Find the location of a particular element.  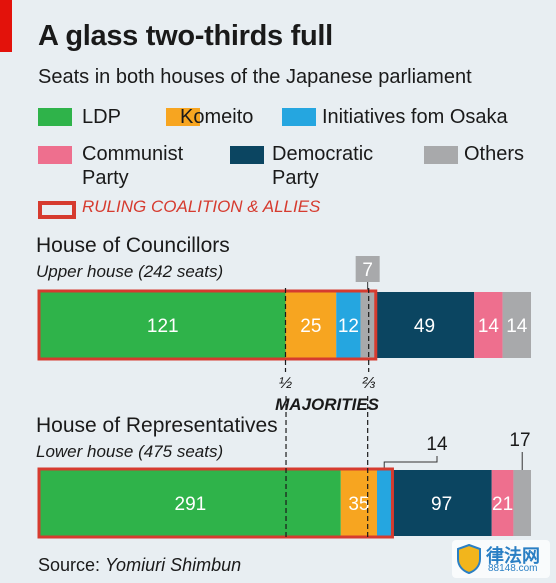

legend-swatch-ldp is located at coordinates (55, 117).